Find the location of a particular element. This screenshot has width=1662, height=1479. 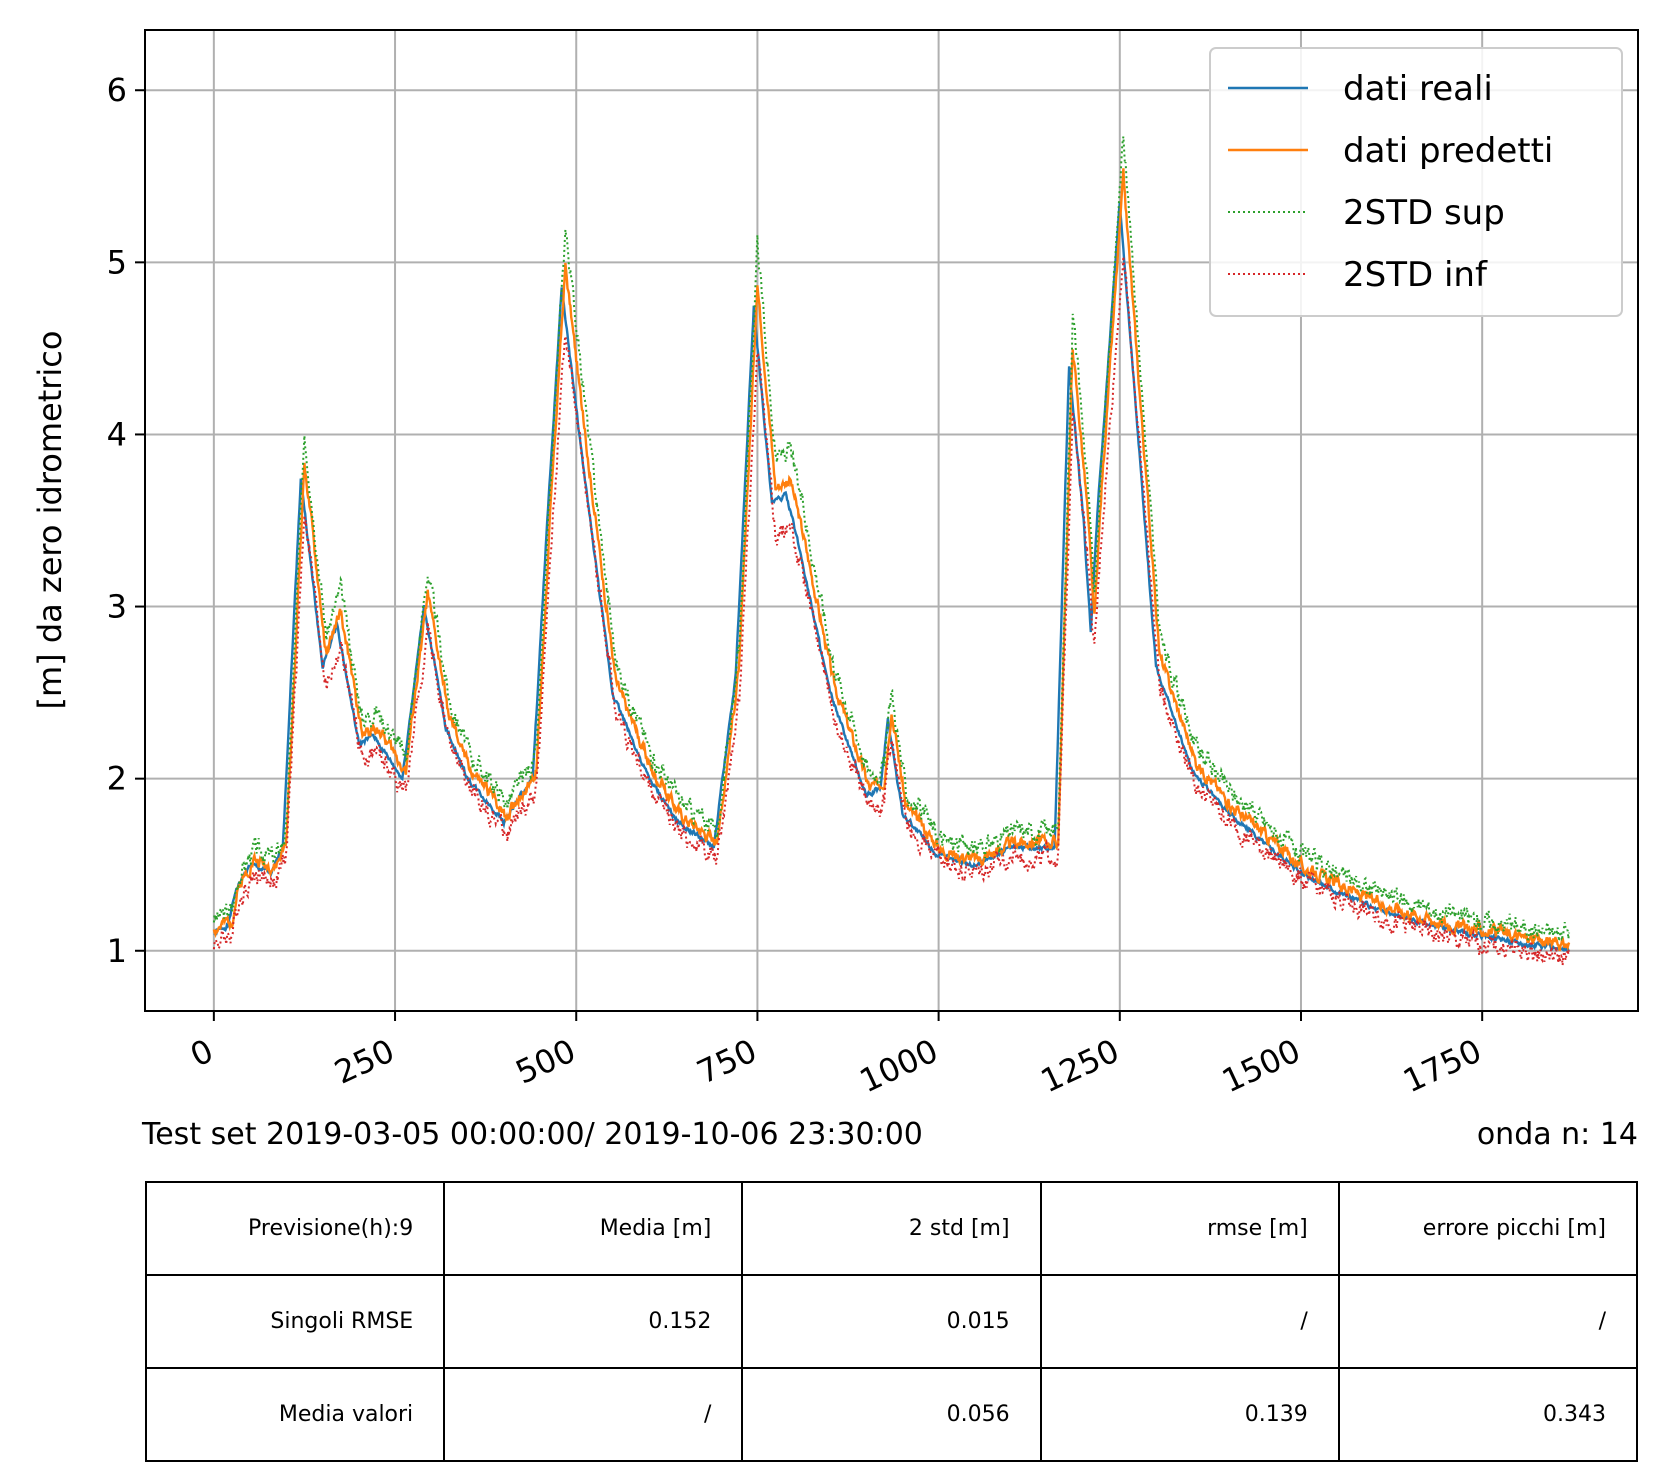

x-tick-label: 250 is located at coordinates (364, 1061).